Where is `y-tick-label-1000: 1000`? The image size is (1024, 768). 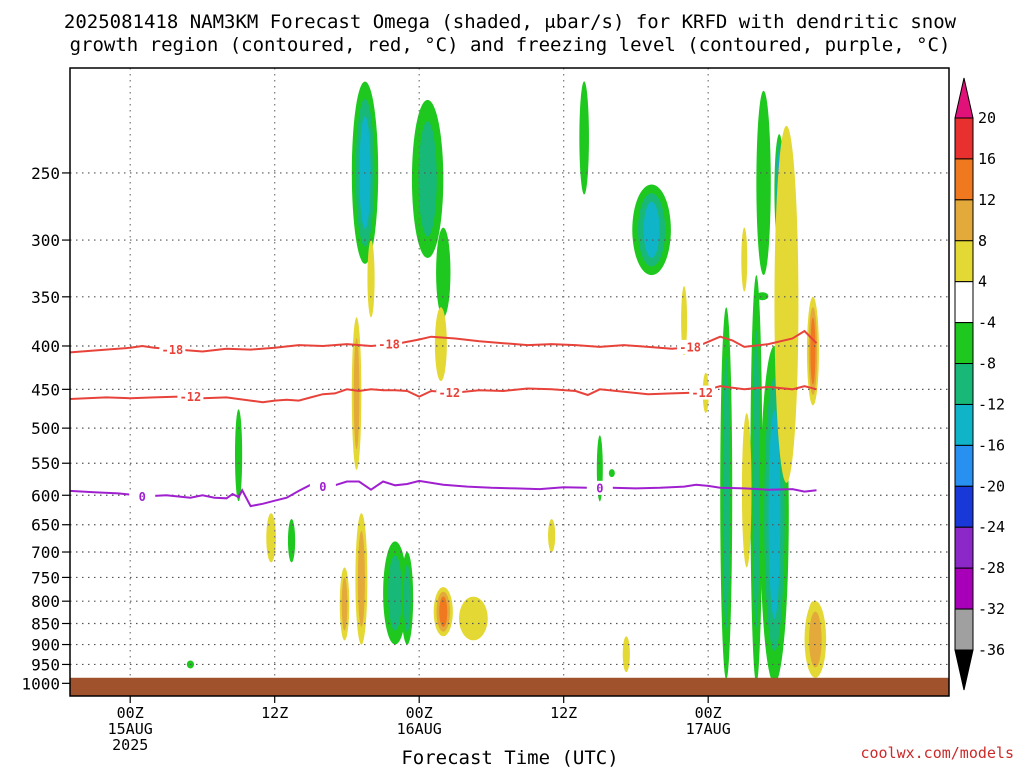 y-tick-label-1000: 1000 is located at coordinates (40, 683).